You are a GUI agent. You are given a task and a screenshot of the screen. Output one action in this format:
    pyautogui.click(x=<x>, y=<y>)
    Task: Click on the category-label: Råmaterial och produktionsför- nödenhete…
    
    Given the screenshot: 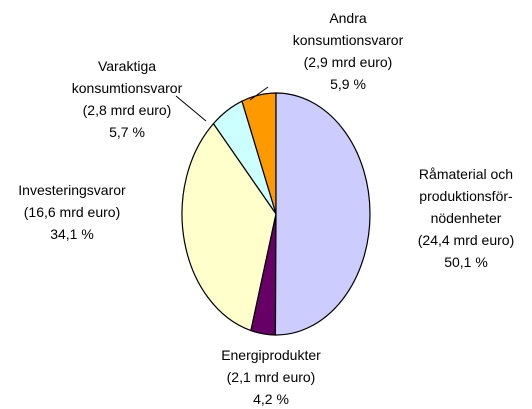 What is the action you would take?
    pyautogui.click(x=466, y=196)
    